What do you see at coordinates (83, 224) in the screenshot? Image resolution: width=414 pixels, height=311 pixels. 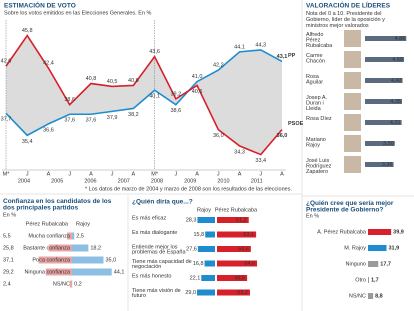 I see `series-label: Rajoy` at bounding box center [83, 224].